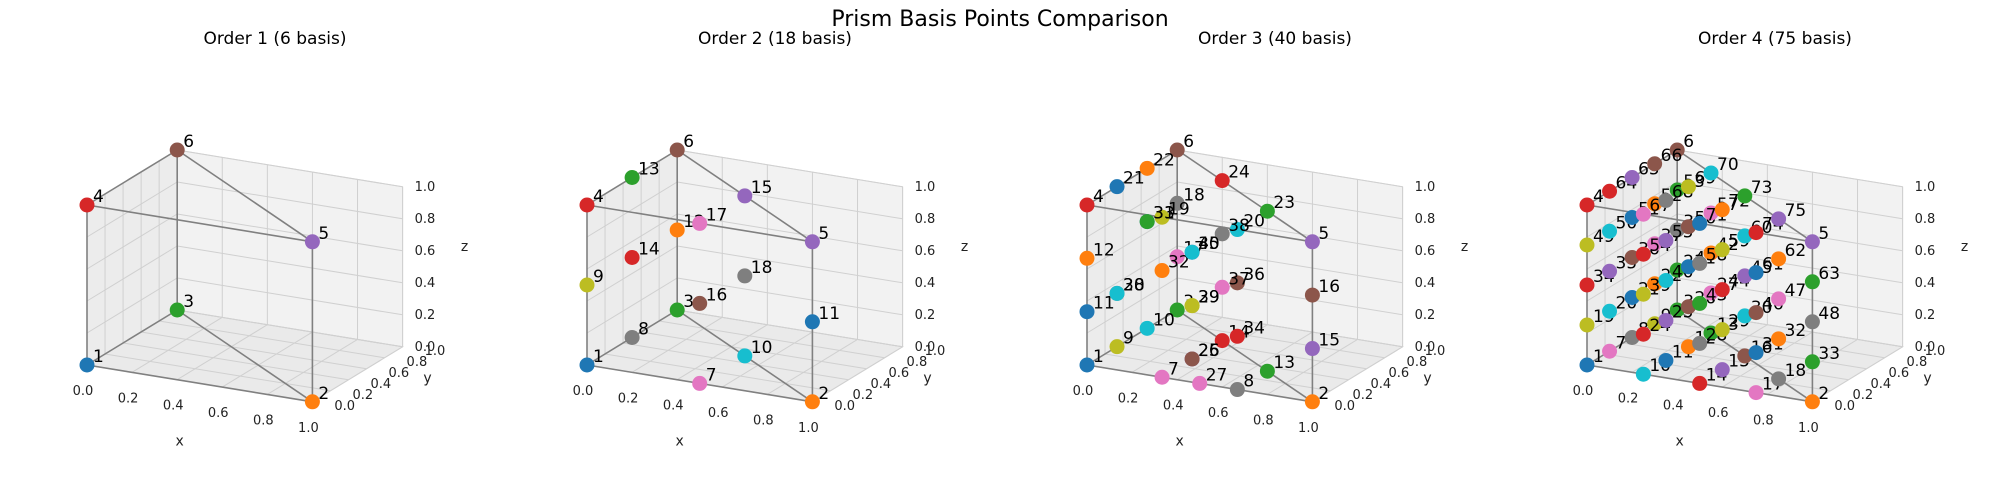  I want to click on basis-point-label: 70, so click(1728, 165).